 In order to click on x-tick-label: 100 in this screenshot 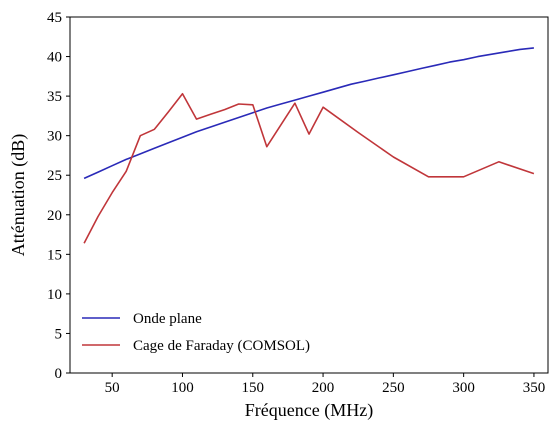, I will do `click(182, 388)`.